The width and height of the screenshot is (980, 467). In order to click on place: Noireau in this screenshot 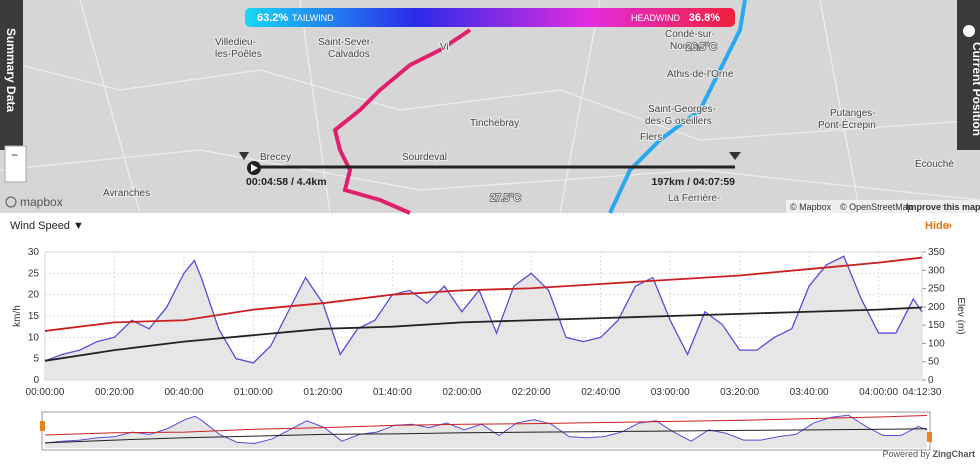, I will do `click(687, 46)`.